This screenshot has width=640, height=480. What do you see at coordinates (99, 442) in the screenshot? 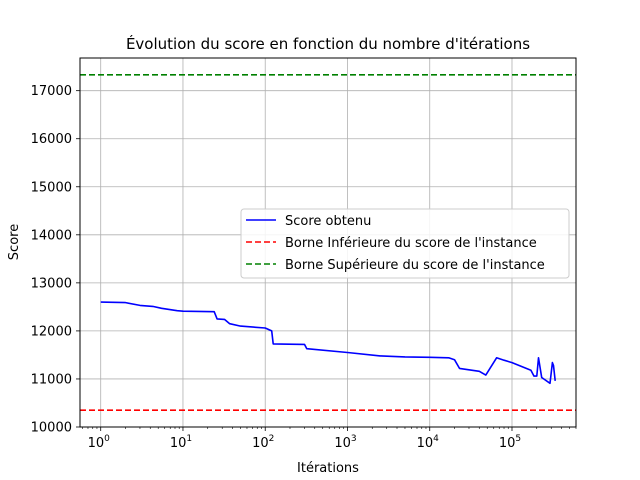
I see `x-tick-label: 10⁰` at bounding box center [99, 442].